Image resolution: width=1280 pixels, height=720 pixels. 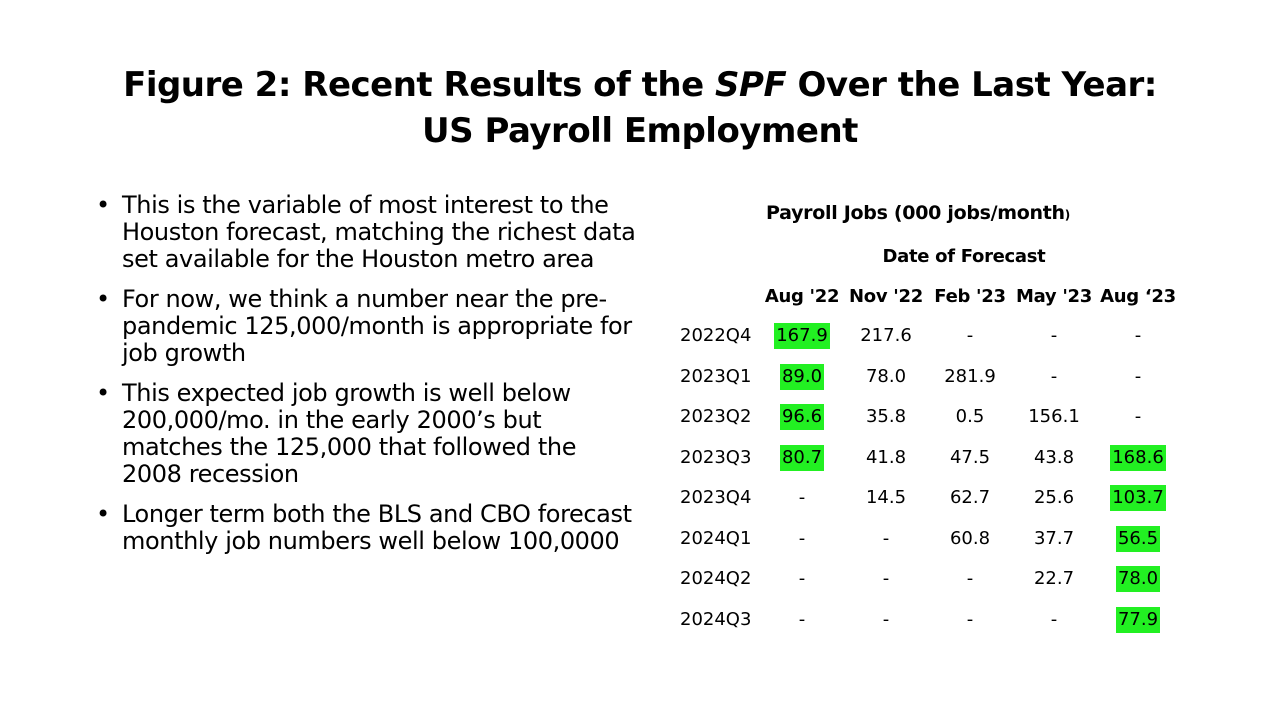 I want to click on cell-value: 156.1, so click(x=1054, y=416).